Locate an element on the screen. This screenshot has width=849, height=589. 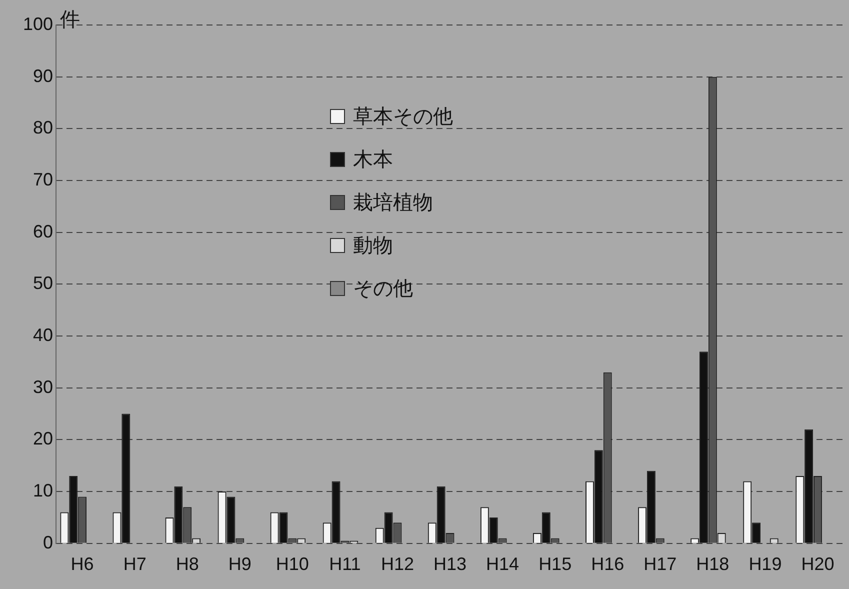
x-tick-label: H8 is located at coordinates (187, 564).